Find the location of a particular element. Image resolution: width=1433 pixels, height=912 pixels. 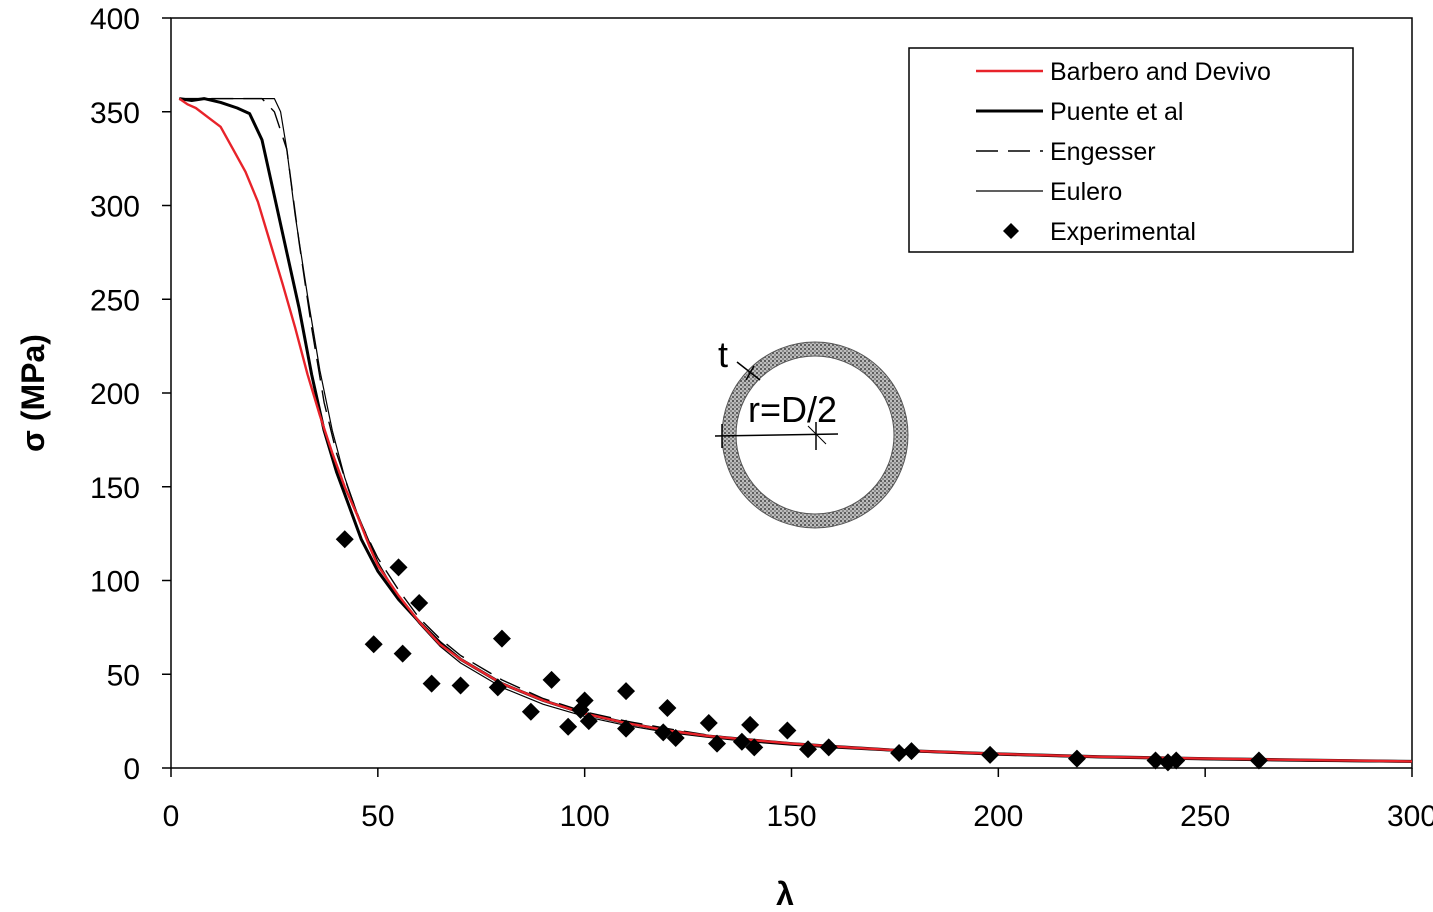

center-tick-diagonal is located at coordinates (817, 435).